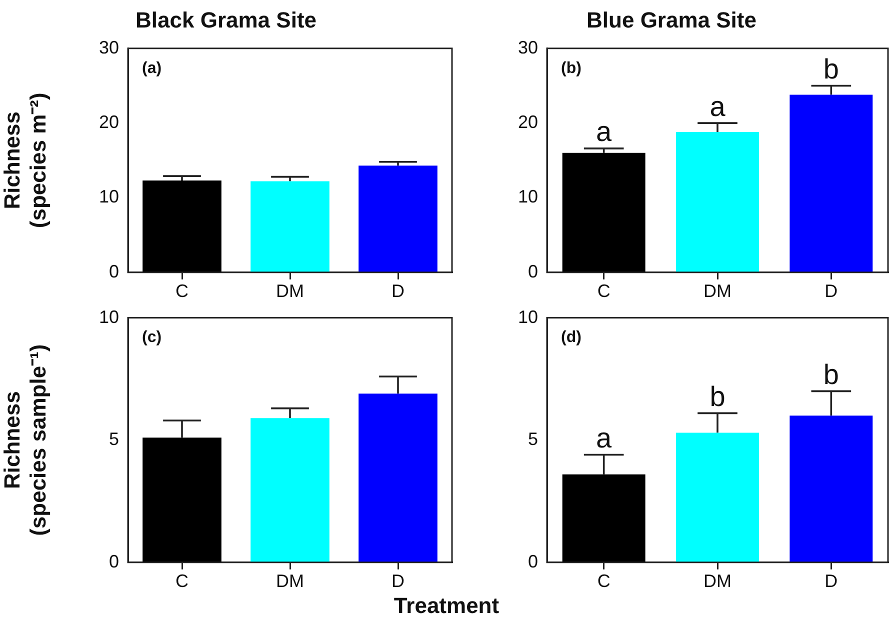 This screenshot has height=623, width=893. I want to click on chart-title: Black Grama Site, so click(226, 19).